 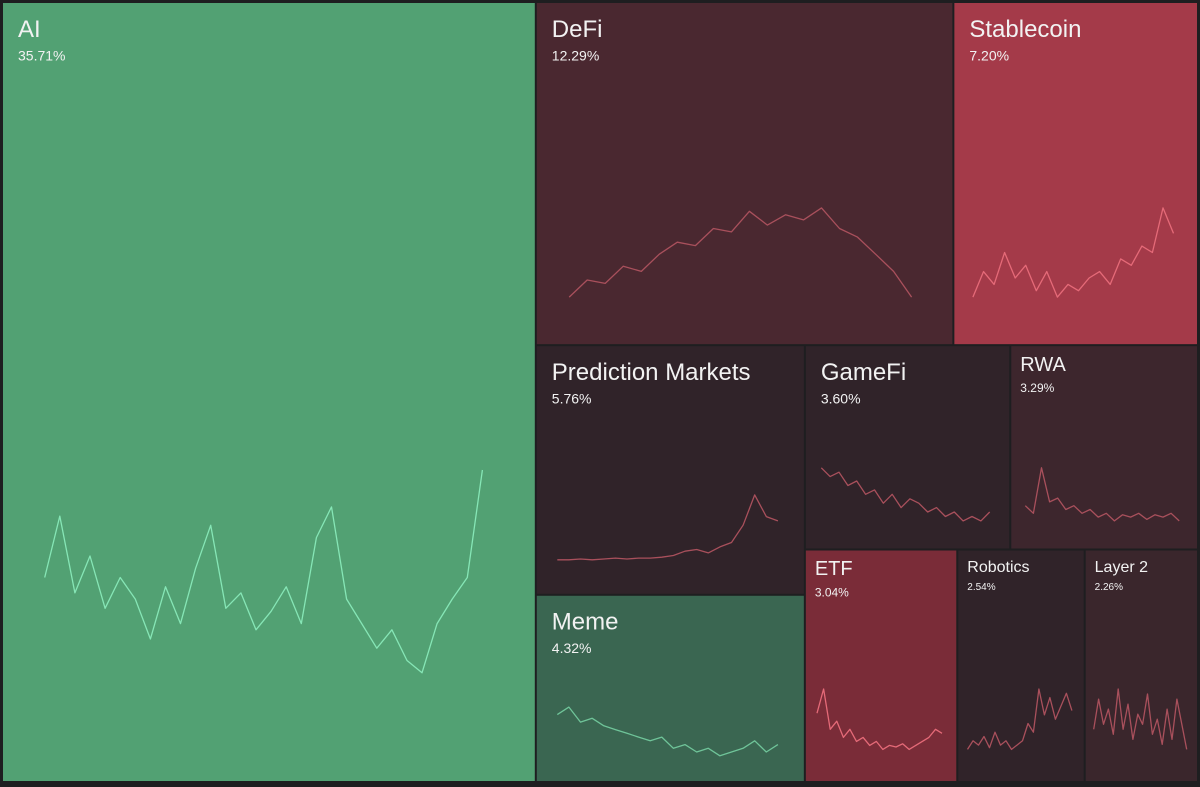 What do you see at coordinates (1043, 365) in the screenshot?
I see `tile-label: RWA` at bounding box center [1043, 365].